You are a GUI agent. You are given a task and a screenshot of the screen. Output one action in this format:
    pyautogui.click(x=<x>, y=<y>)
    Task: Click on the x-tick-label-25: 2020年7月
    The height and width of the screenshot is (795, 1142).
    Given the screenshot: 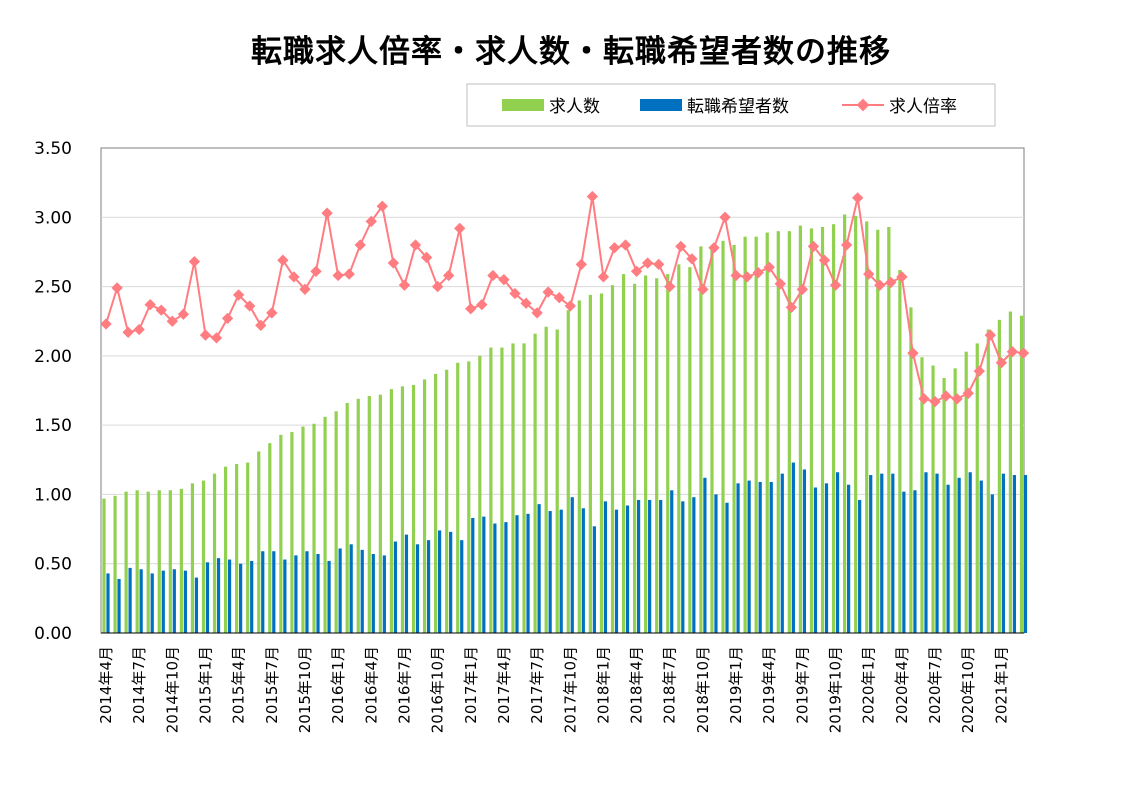 What is the action you would take?
    pyautogui.click(x=935, y=685)
    